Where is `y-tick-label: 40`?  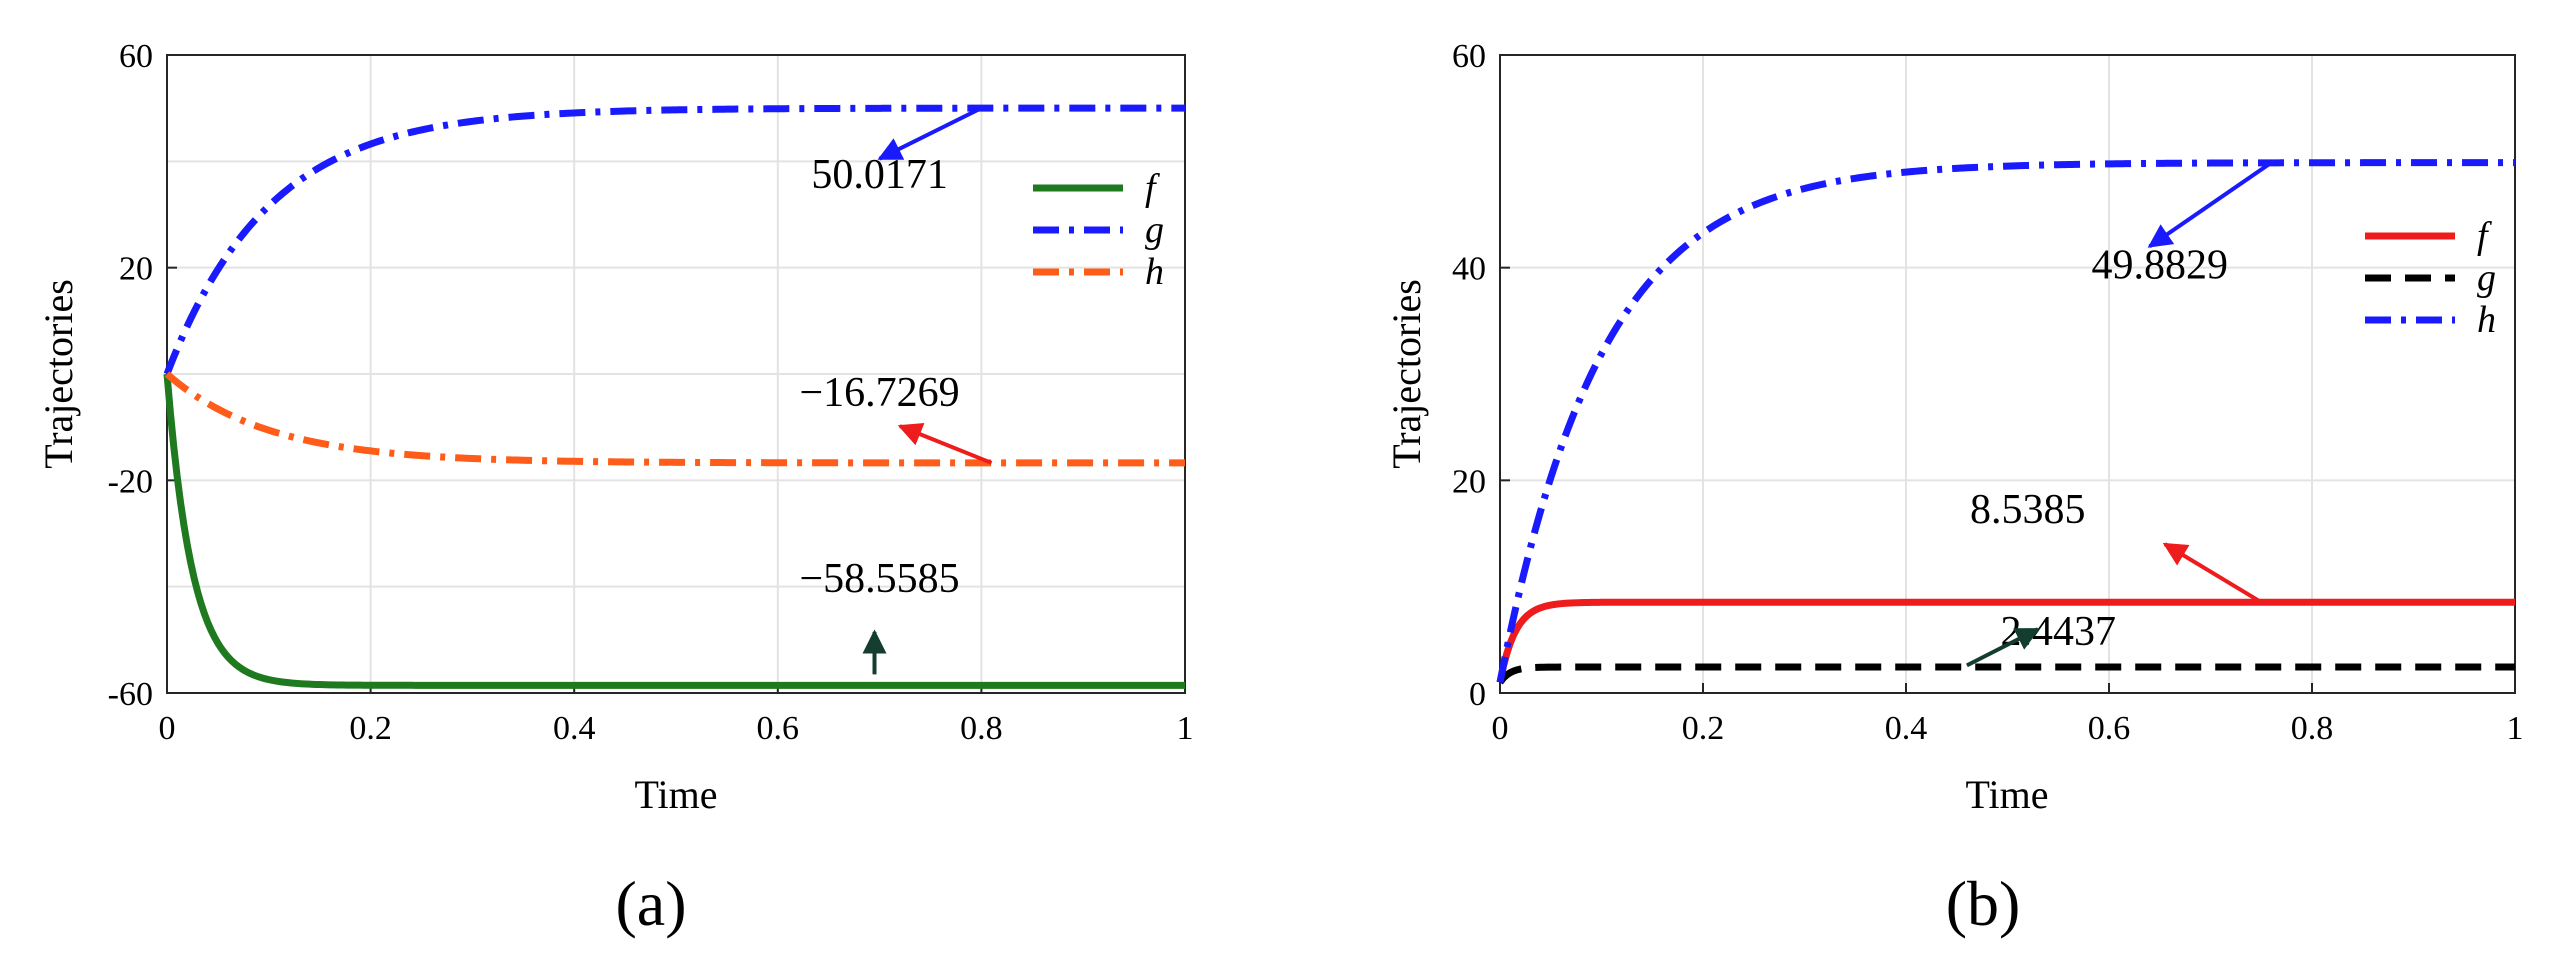 y-tick-label: 40 is located at coordinates (1469, 269).